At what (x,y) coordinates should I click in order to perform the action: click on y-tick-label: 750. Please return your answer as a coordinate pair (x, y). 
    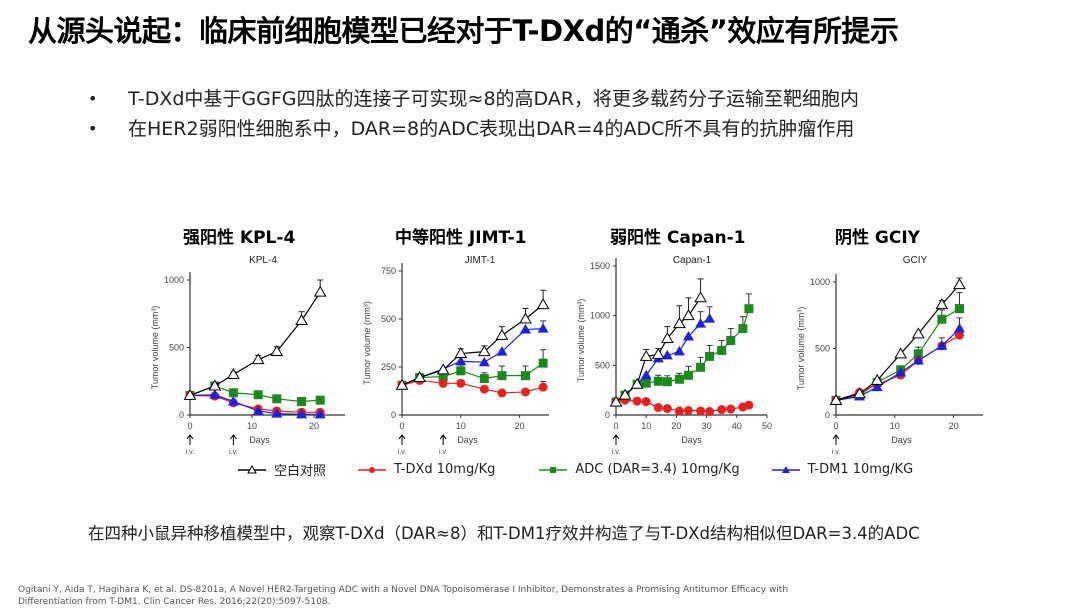
    Looking at the image, I should click on (388, 271).